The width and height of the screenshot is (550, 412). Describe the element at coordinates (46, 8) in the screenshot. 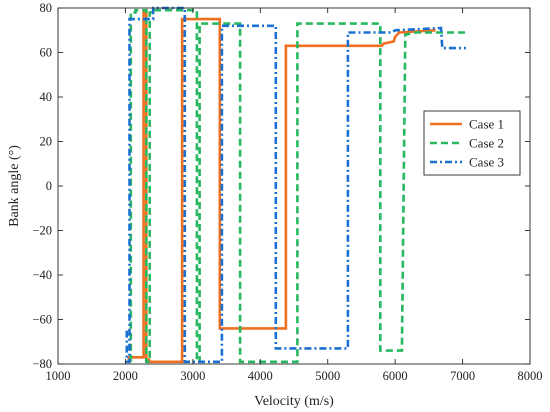

I see `y-tick-label: 80` at that location.